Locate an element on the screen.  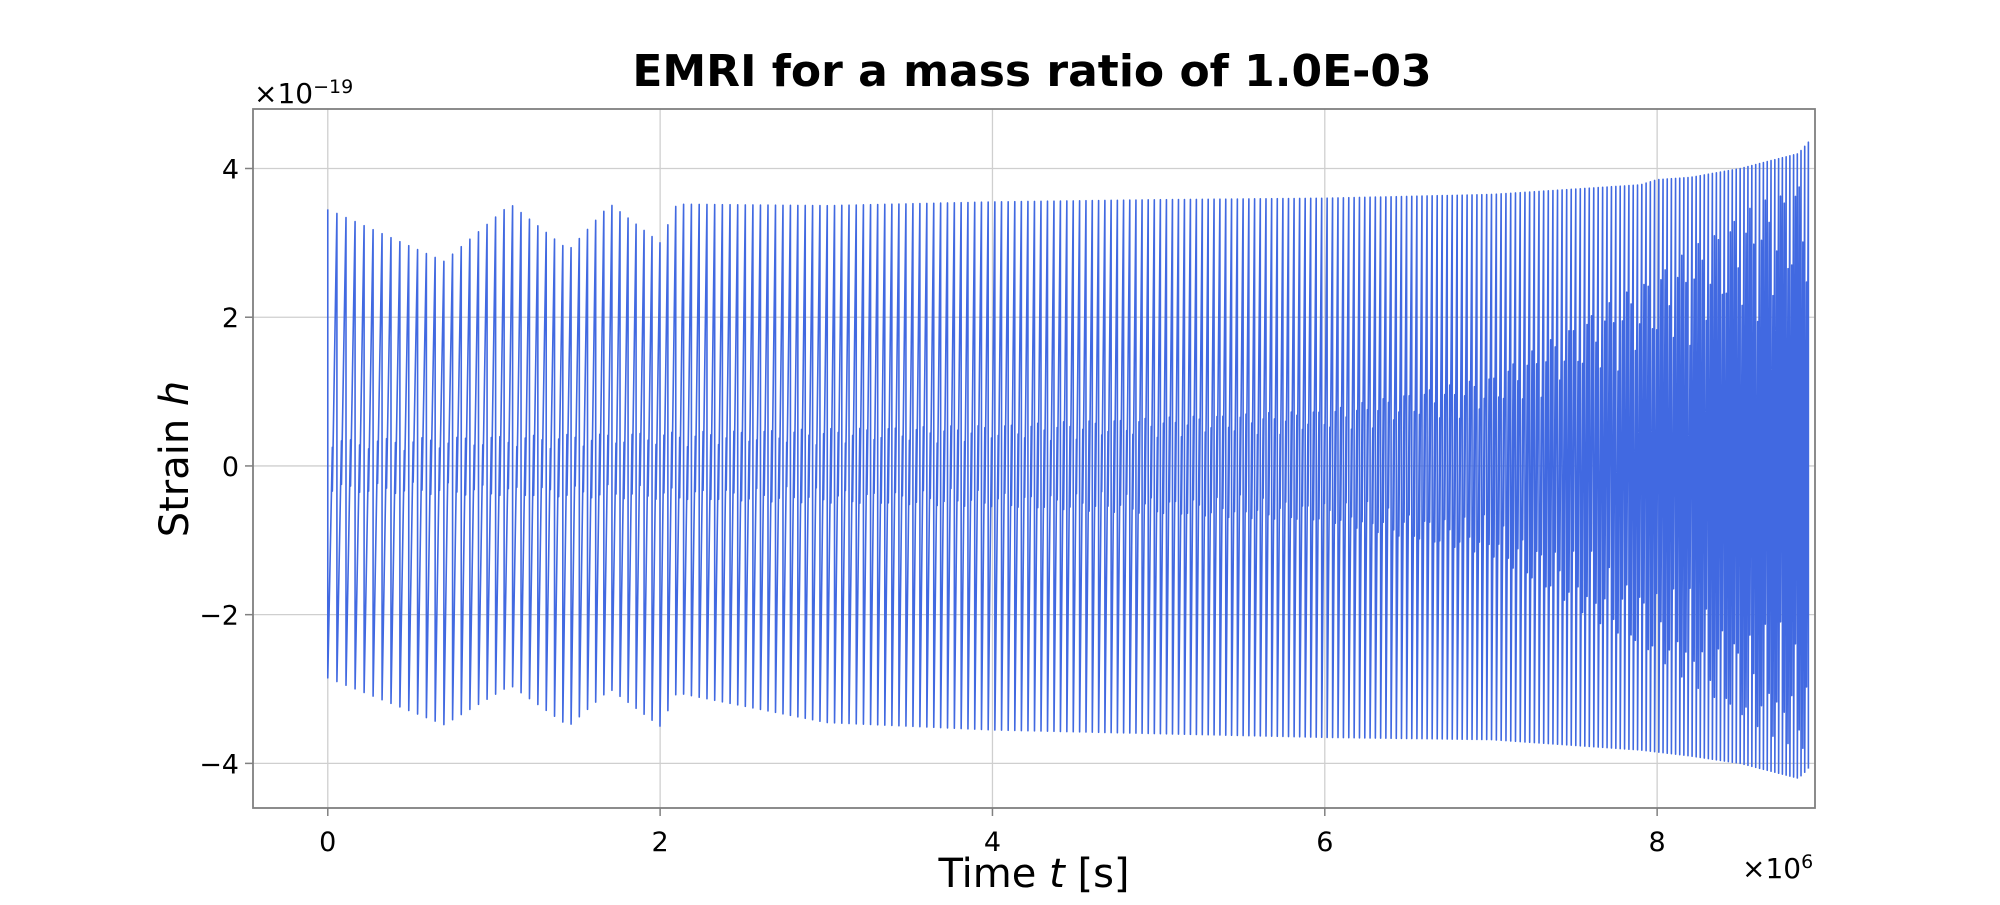
x-tick-label: 6 is located at coordinates (1324, 842).